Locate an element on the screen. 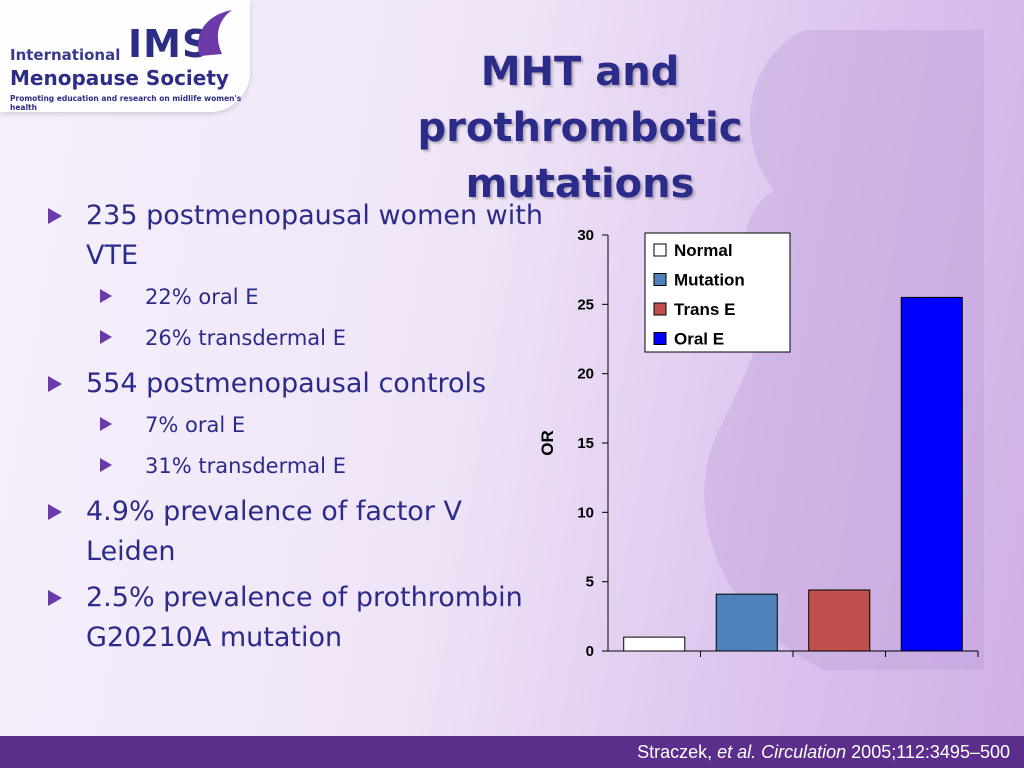 This screenshot has height=768, width=1024. sub-bullet-text: 22% oral E is located at coordinates (202, 297).